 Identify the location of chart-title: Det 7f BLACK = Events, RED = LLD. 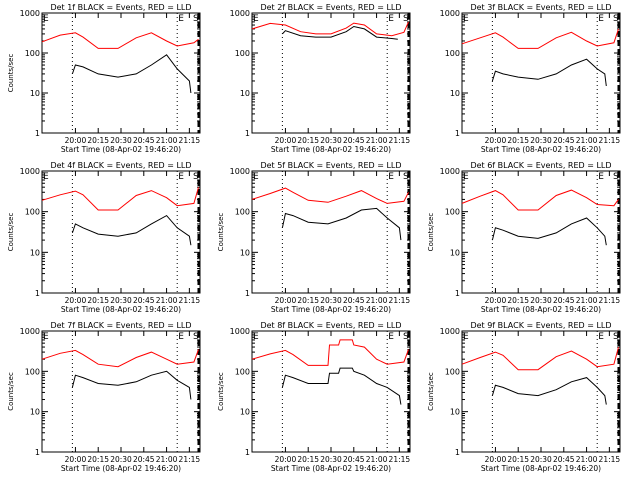
(120, 325).